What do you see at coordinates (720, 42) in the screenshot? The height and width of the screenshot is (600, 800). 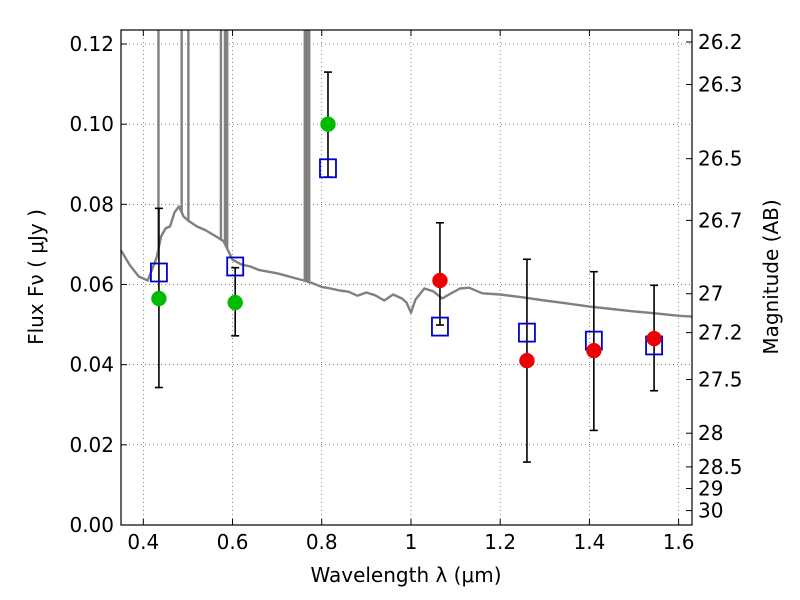 I see `right-tick-label: 26.2` at bounding box center [720, 42].